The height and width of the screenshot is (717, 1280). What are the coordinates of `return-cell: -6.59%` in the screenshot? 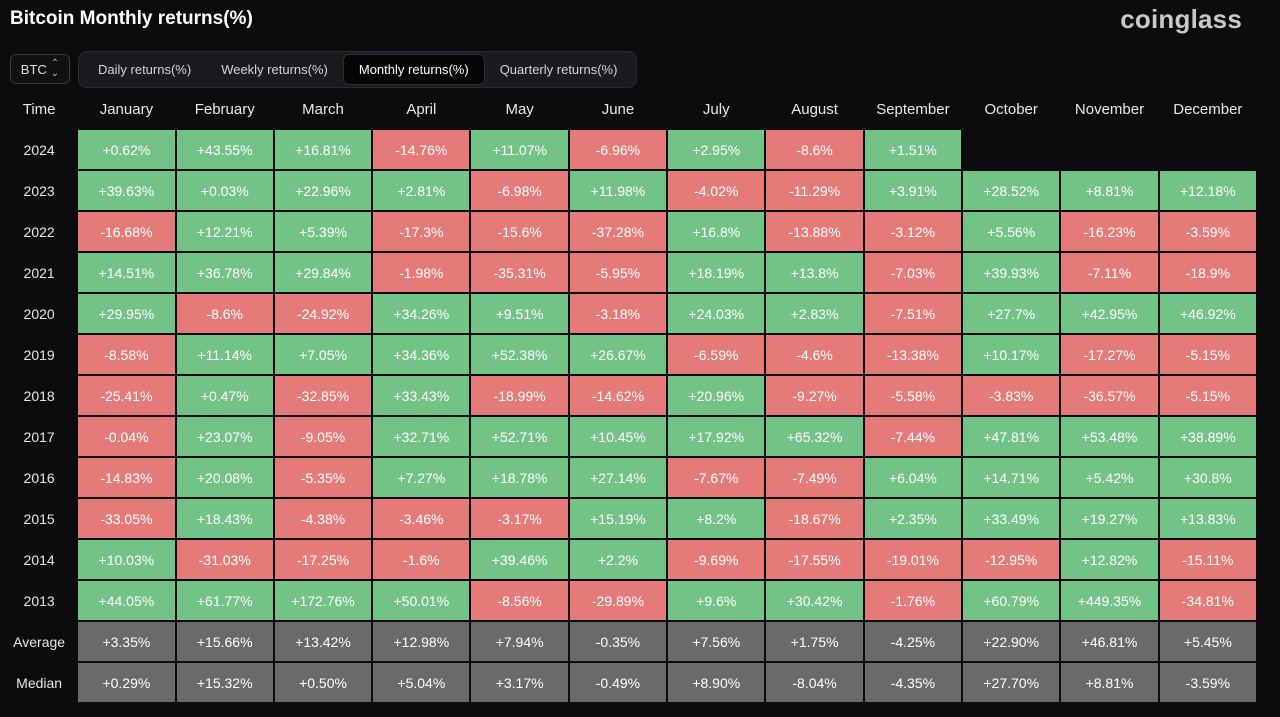 It's located at (716, 354).